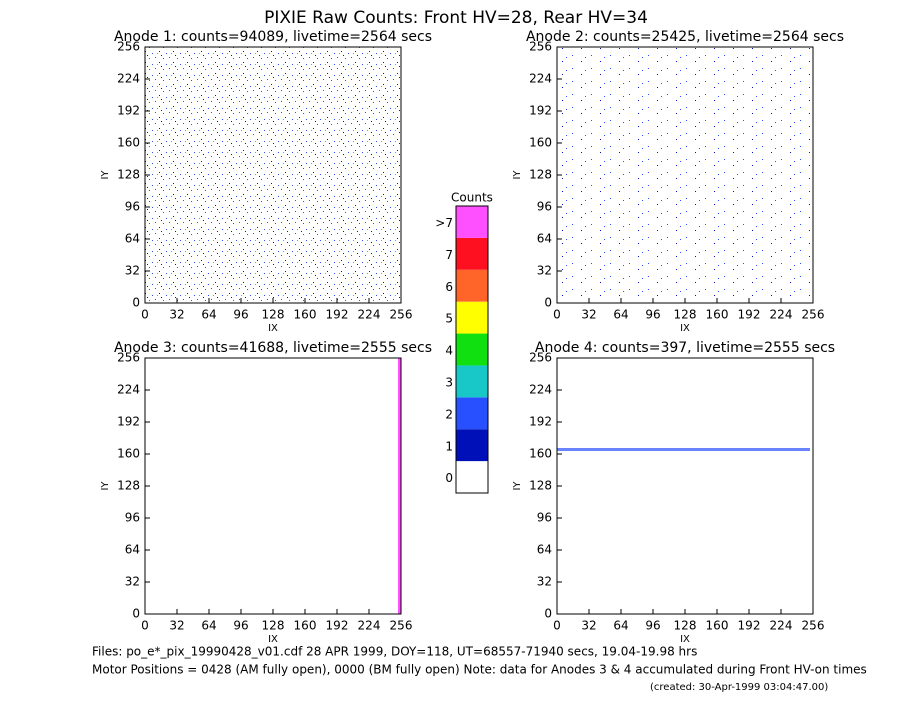  What do you see at coordinates (444, 223) in the screenshot?
I see `colorbar-label: >7` at bounding box center [444, 223].